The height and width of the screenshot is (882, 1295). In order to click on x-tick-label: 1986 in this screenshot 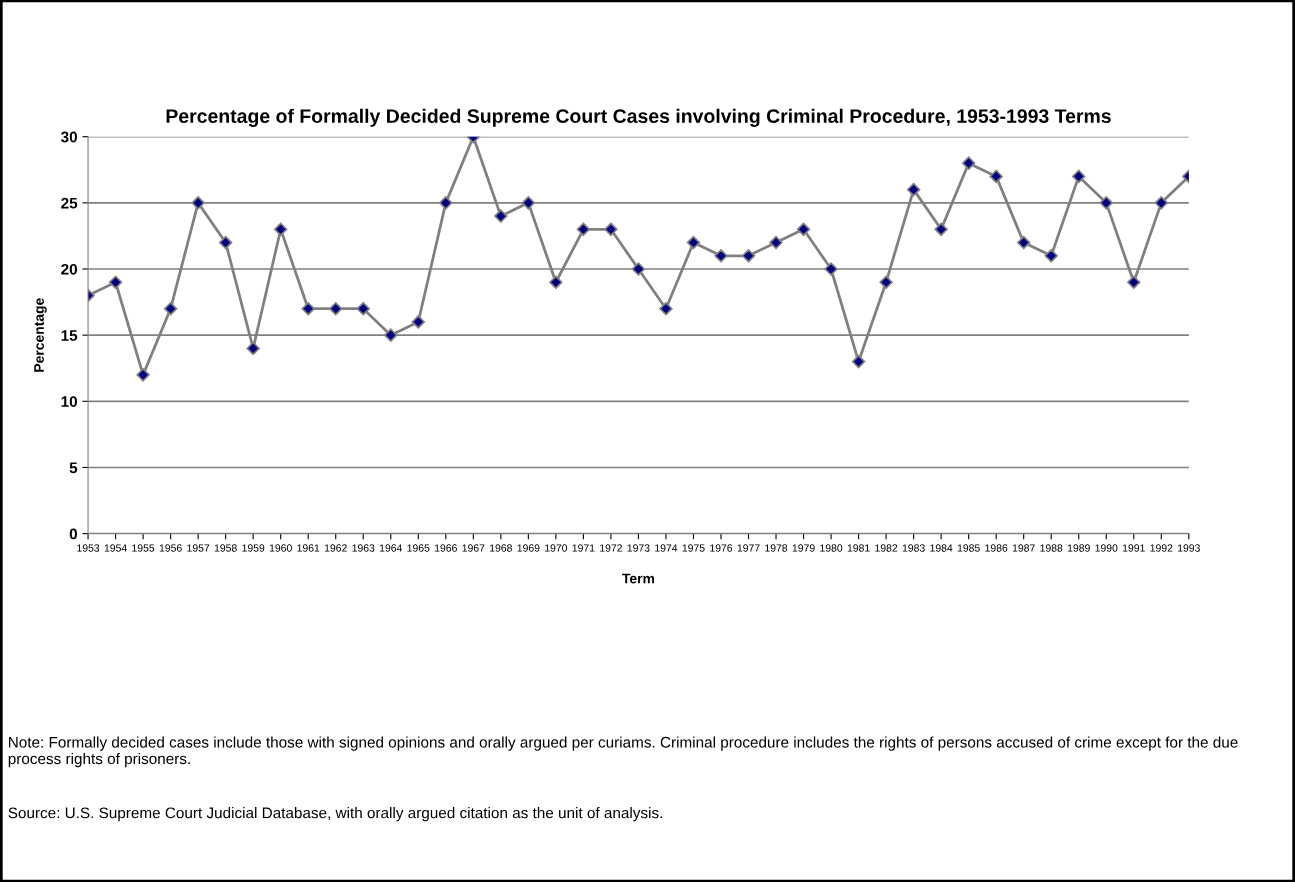, I will do `click(996, 548)`.